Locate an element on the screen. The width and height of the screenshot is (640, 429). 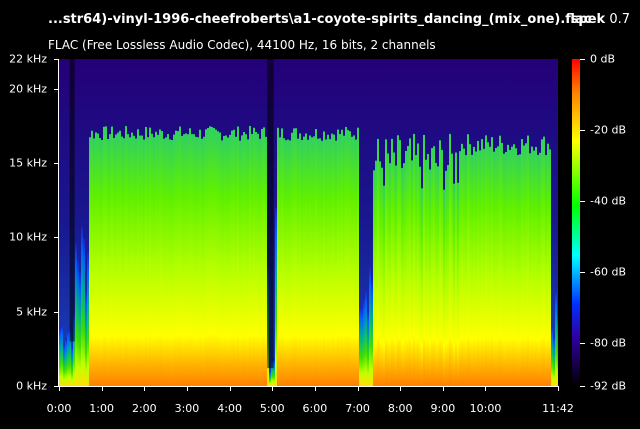
x-tick-mark is located at coordinates (102, 388).